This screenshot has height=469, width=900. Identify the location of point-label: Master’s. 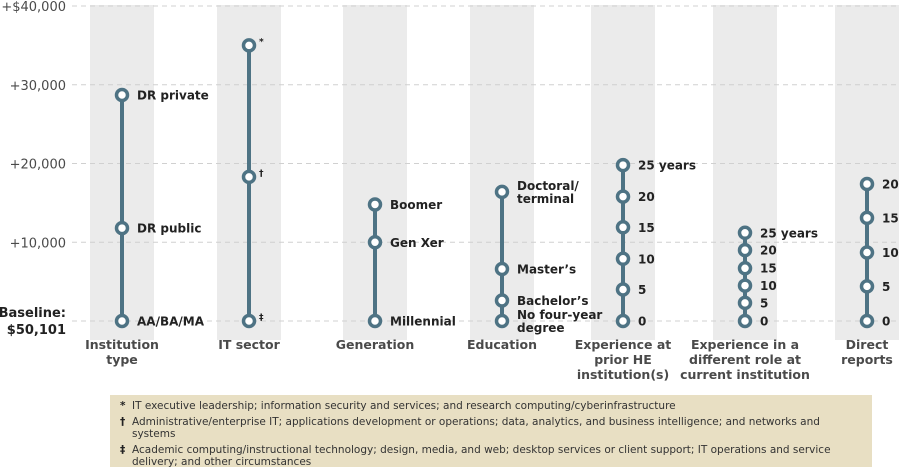
(546, 270).